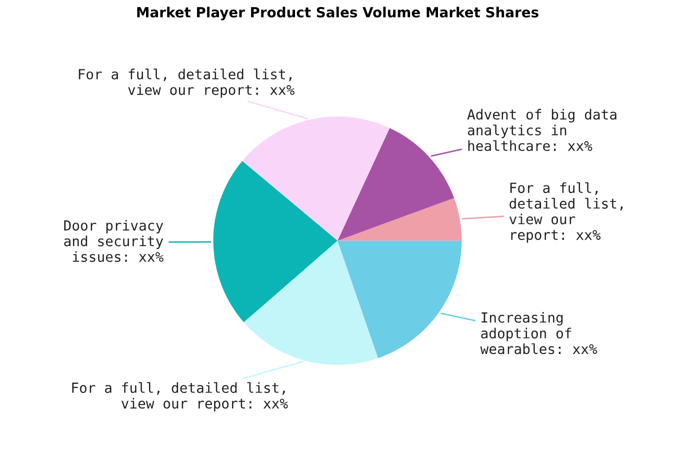 The image size is (675, 450). I want to click on slice-label: Advent of big data analytics in healthcare: xx%, so click(541, 130).